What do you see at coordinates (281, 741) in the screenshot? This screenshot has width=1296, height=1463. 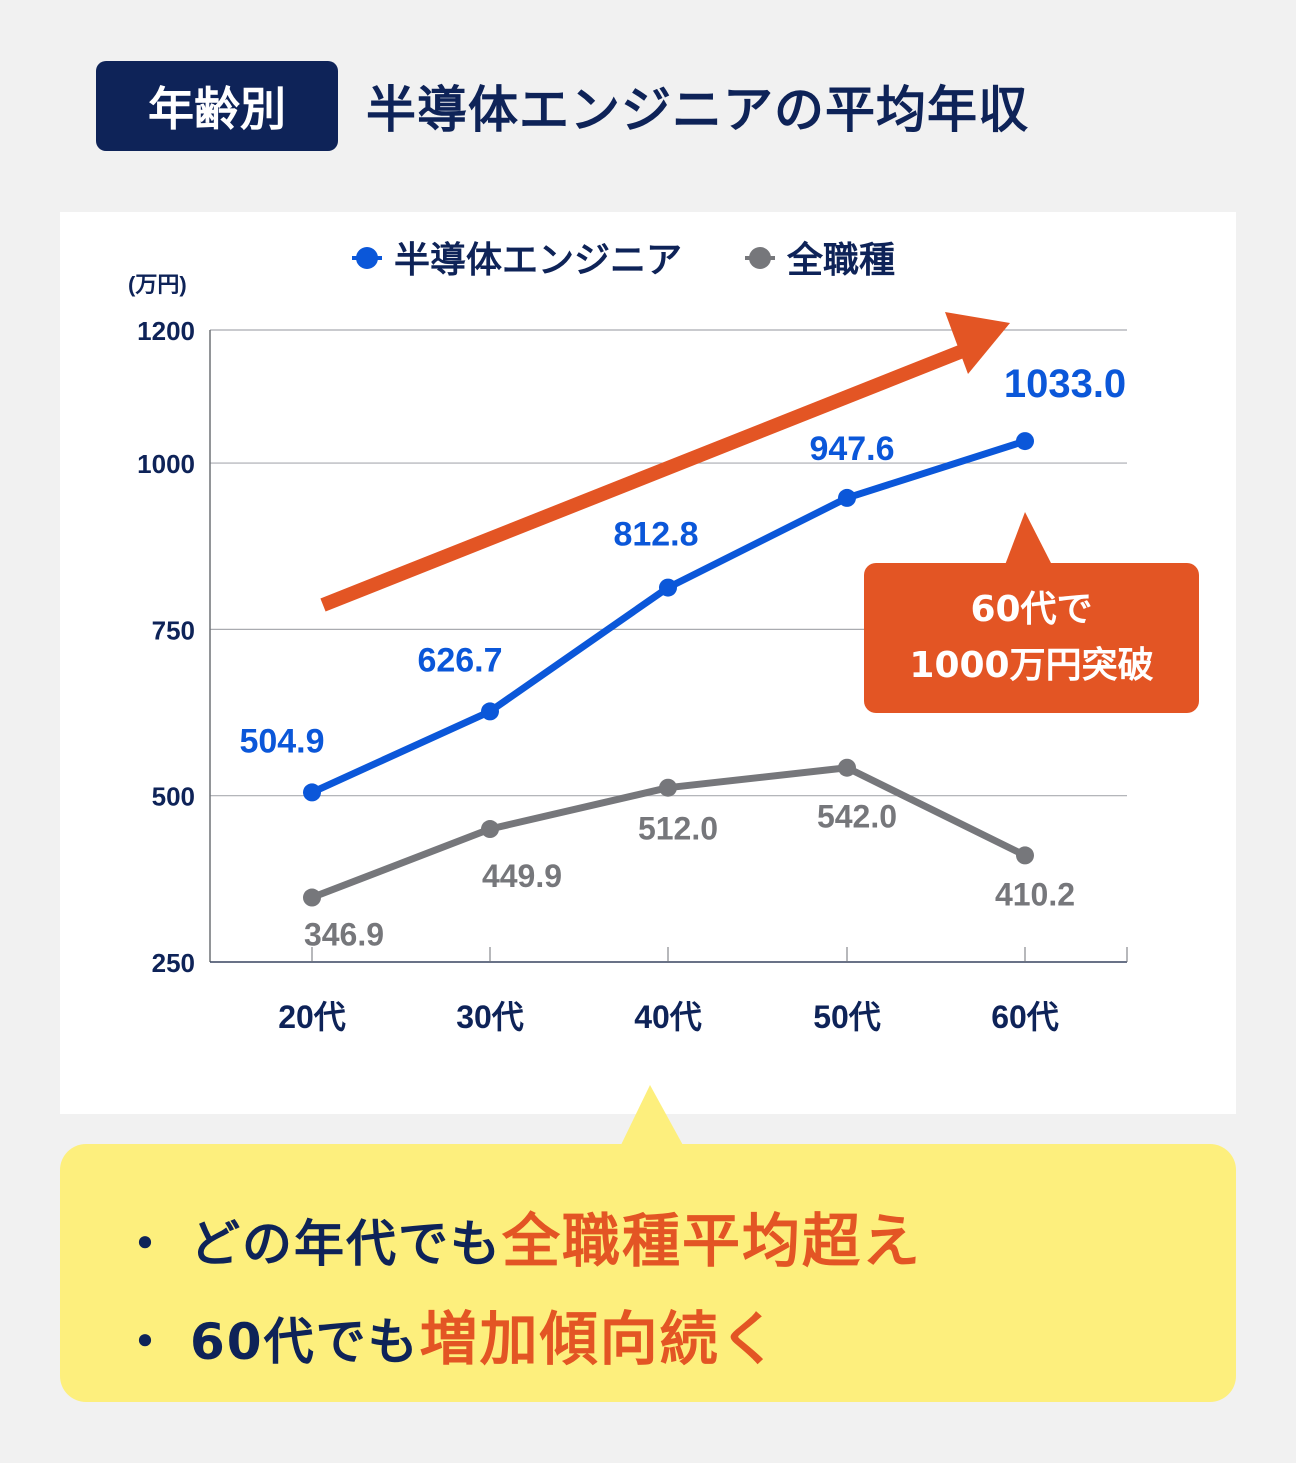 I see `data-label: 504.9` at bounding box center [281, 741].